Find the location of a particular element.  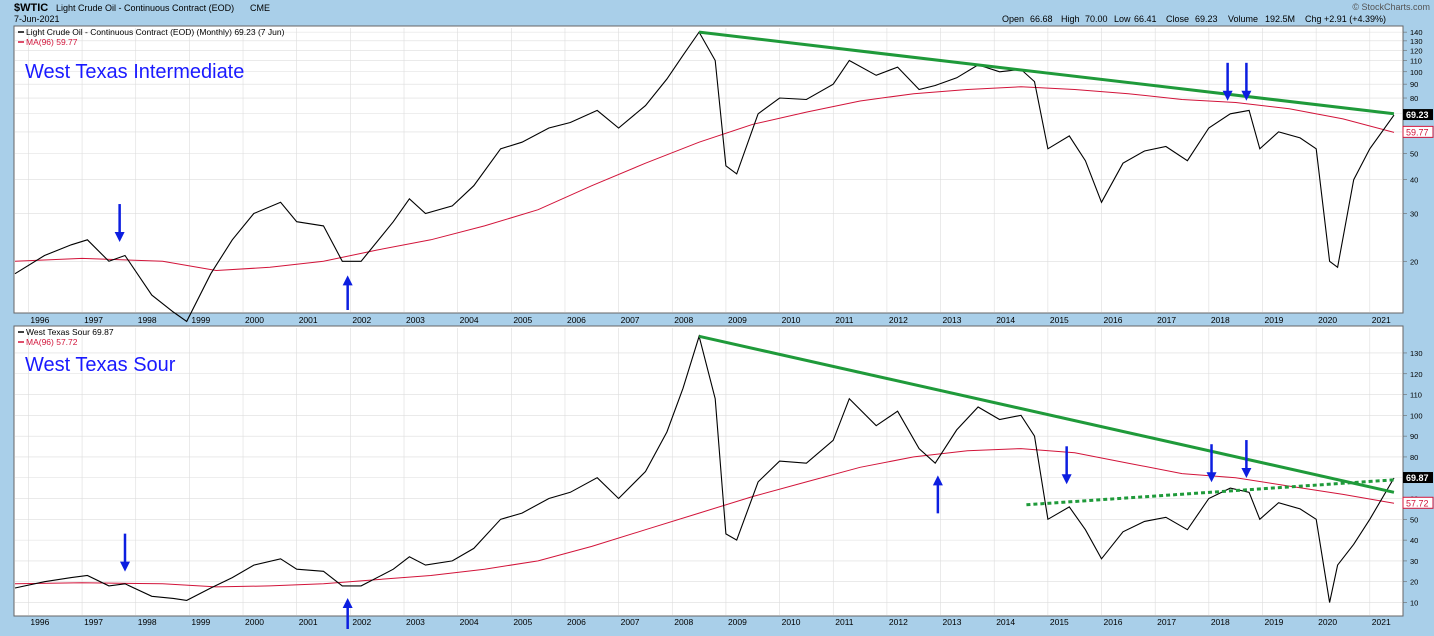

tag-bottom-ma-box is located at coordinates (1418, 502).